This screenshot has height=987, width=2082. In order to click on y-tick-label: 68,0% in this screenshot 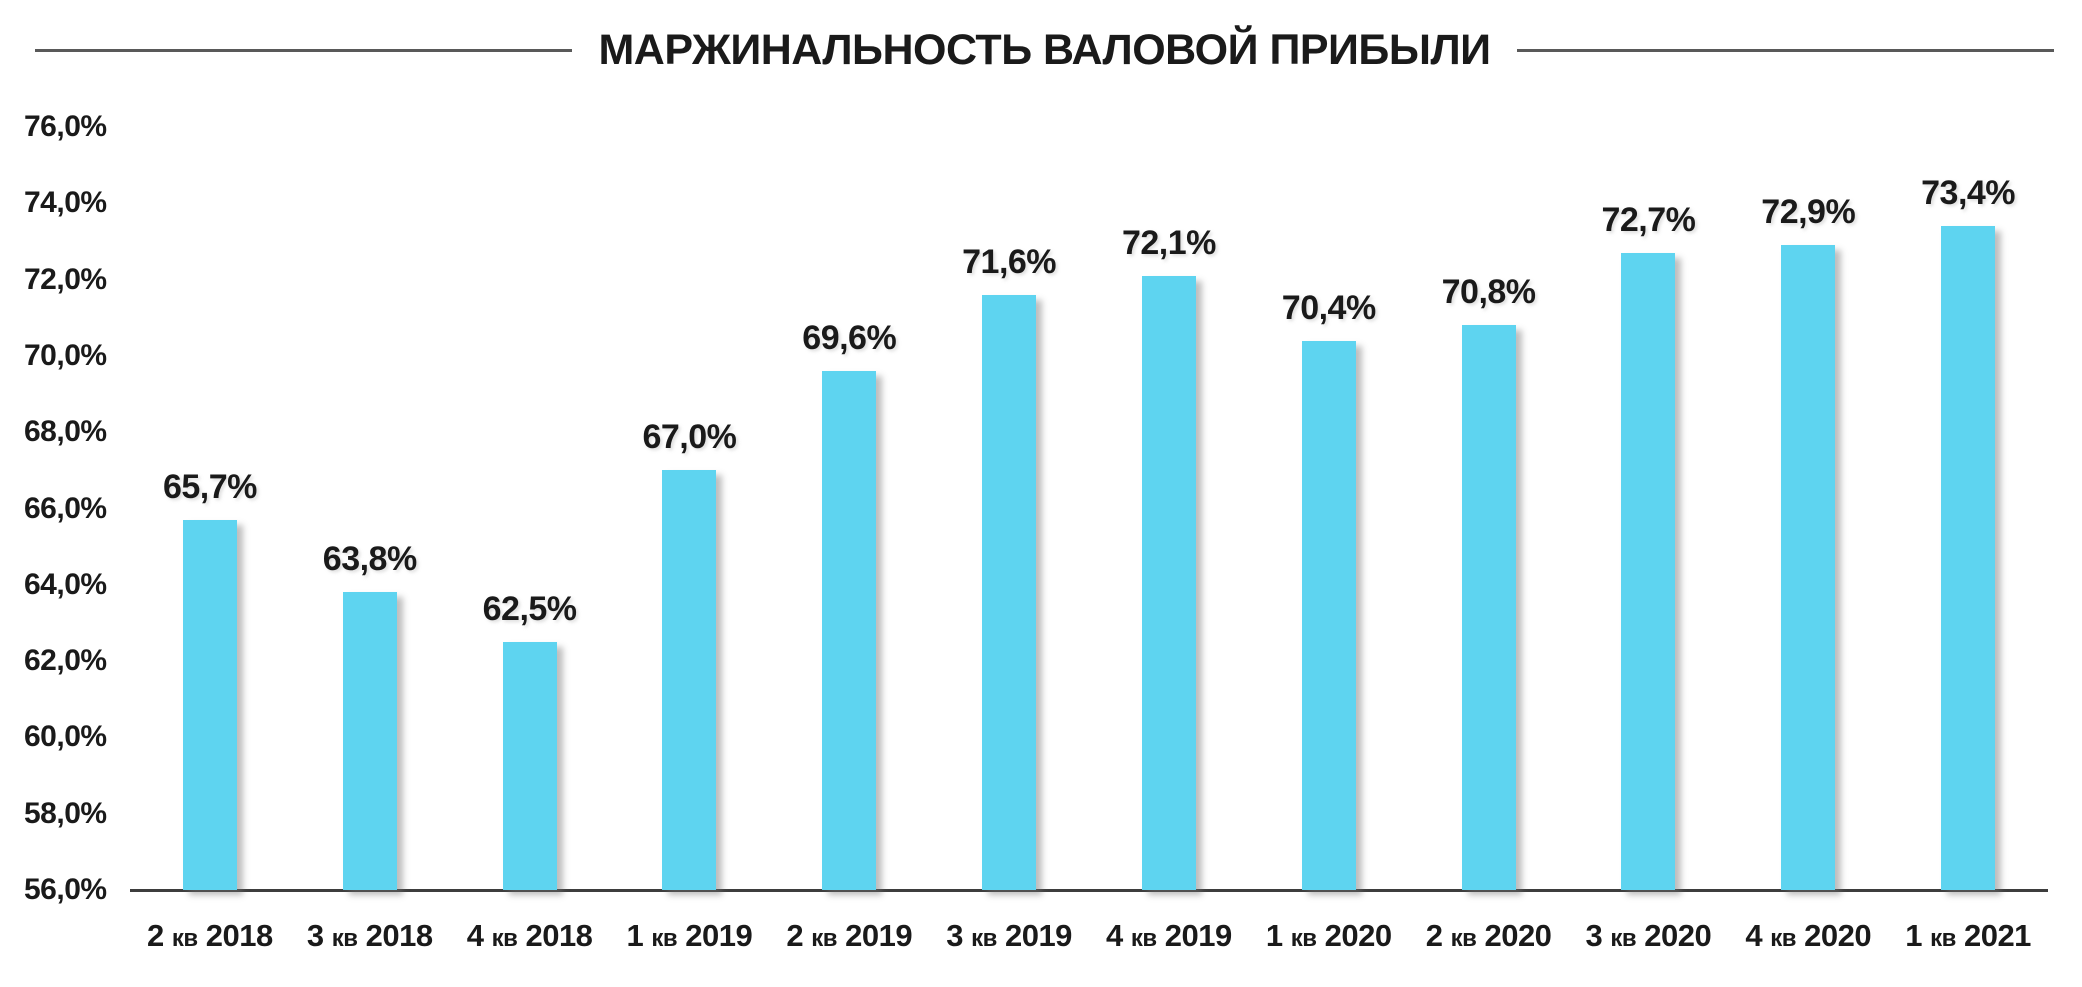, I will do `click(65, 432)`.